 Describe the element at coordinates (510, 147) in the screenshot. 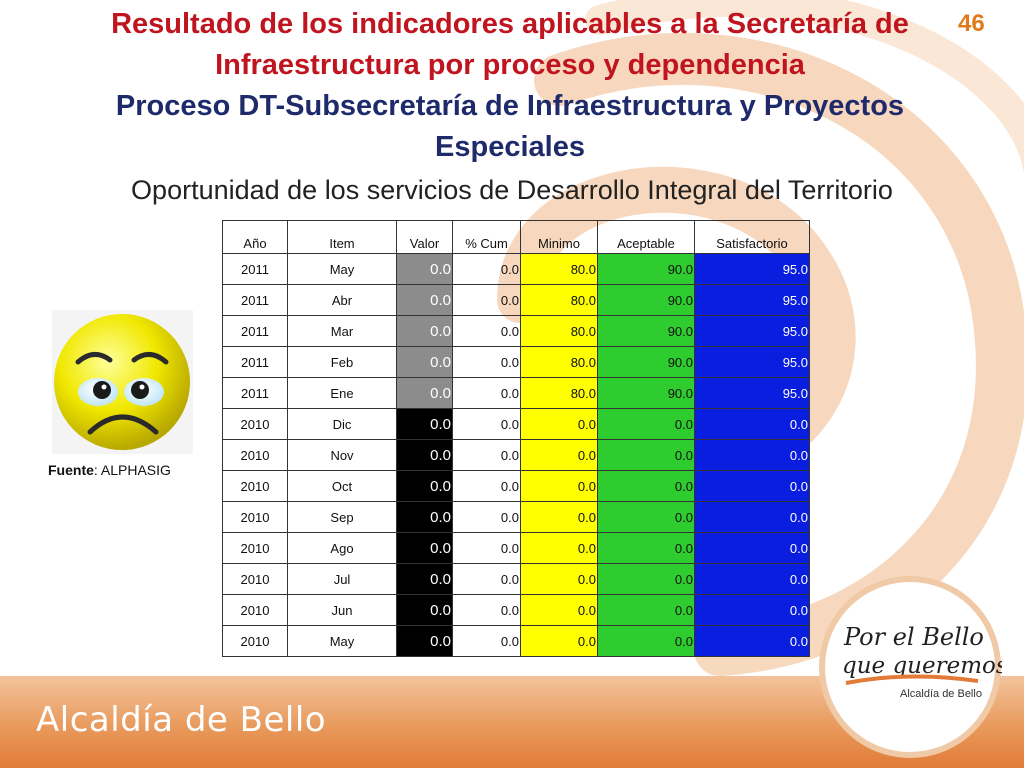

I see `process-line-2: Especiales` at that location.